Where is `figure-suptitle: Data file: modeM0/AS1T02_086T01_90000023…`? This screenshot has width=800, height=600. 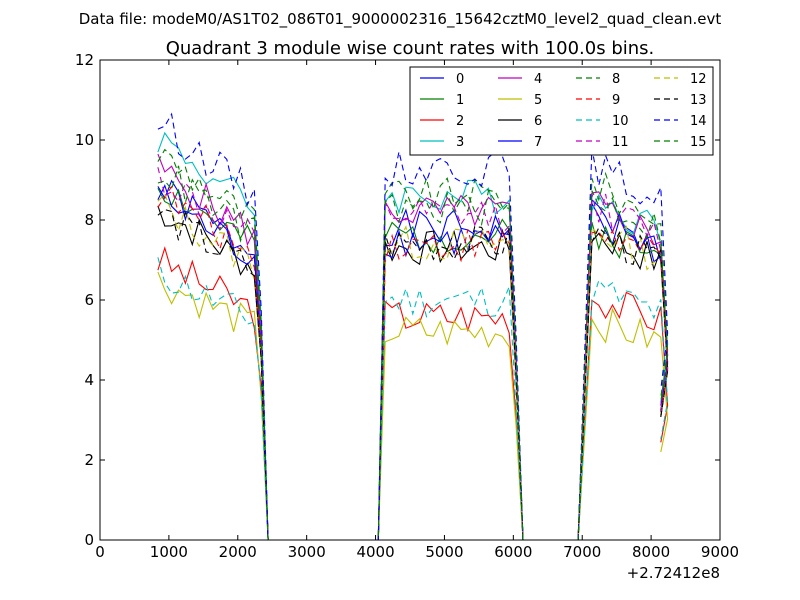
figure-suptitle: Data file: modeM0/AS1T02_086T01_90000023… is located at coordinates (400, 19).